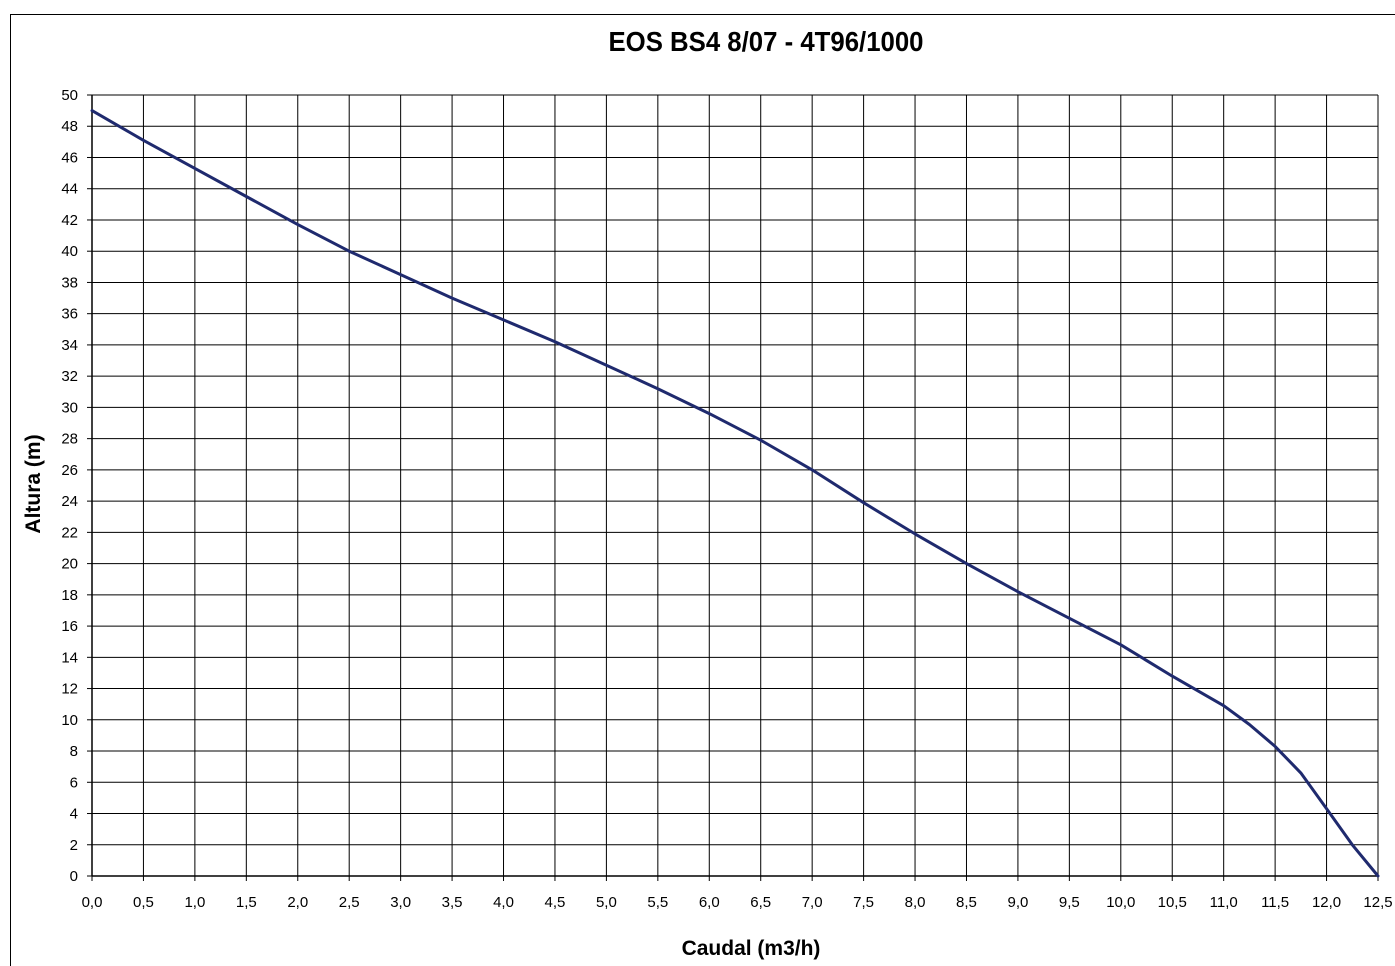 The image size is (1395, 966). What do you see at coordinates (1275, 902) in the screenshot?
I see `x-tick-label: 11,5` at bounding box center [1275, 902].